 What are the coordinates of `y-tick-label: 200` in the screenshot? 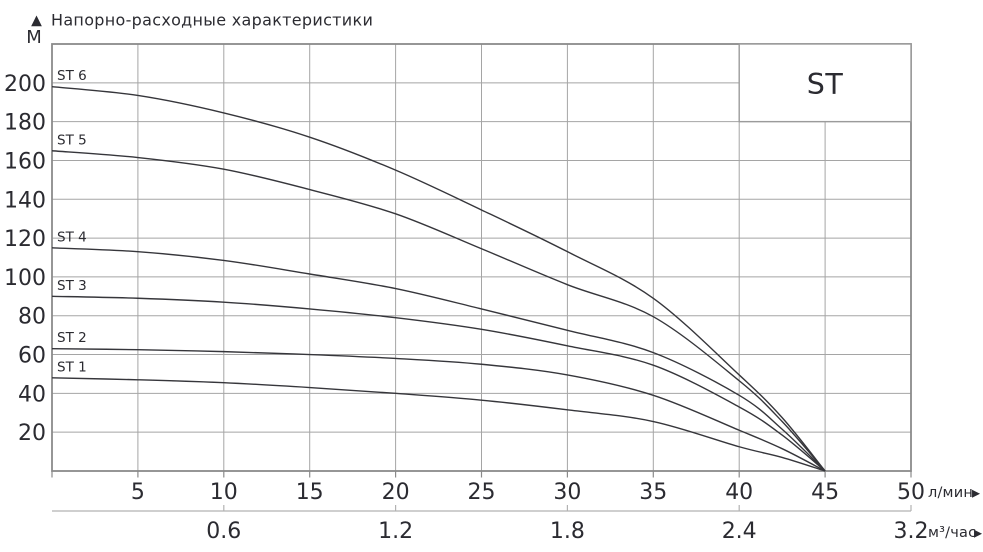 It's located at (25, 84).